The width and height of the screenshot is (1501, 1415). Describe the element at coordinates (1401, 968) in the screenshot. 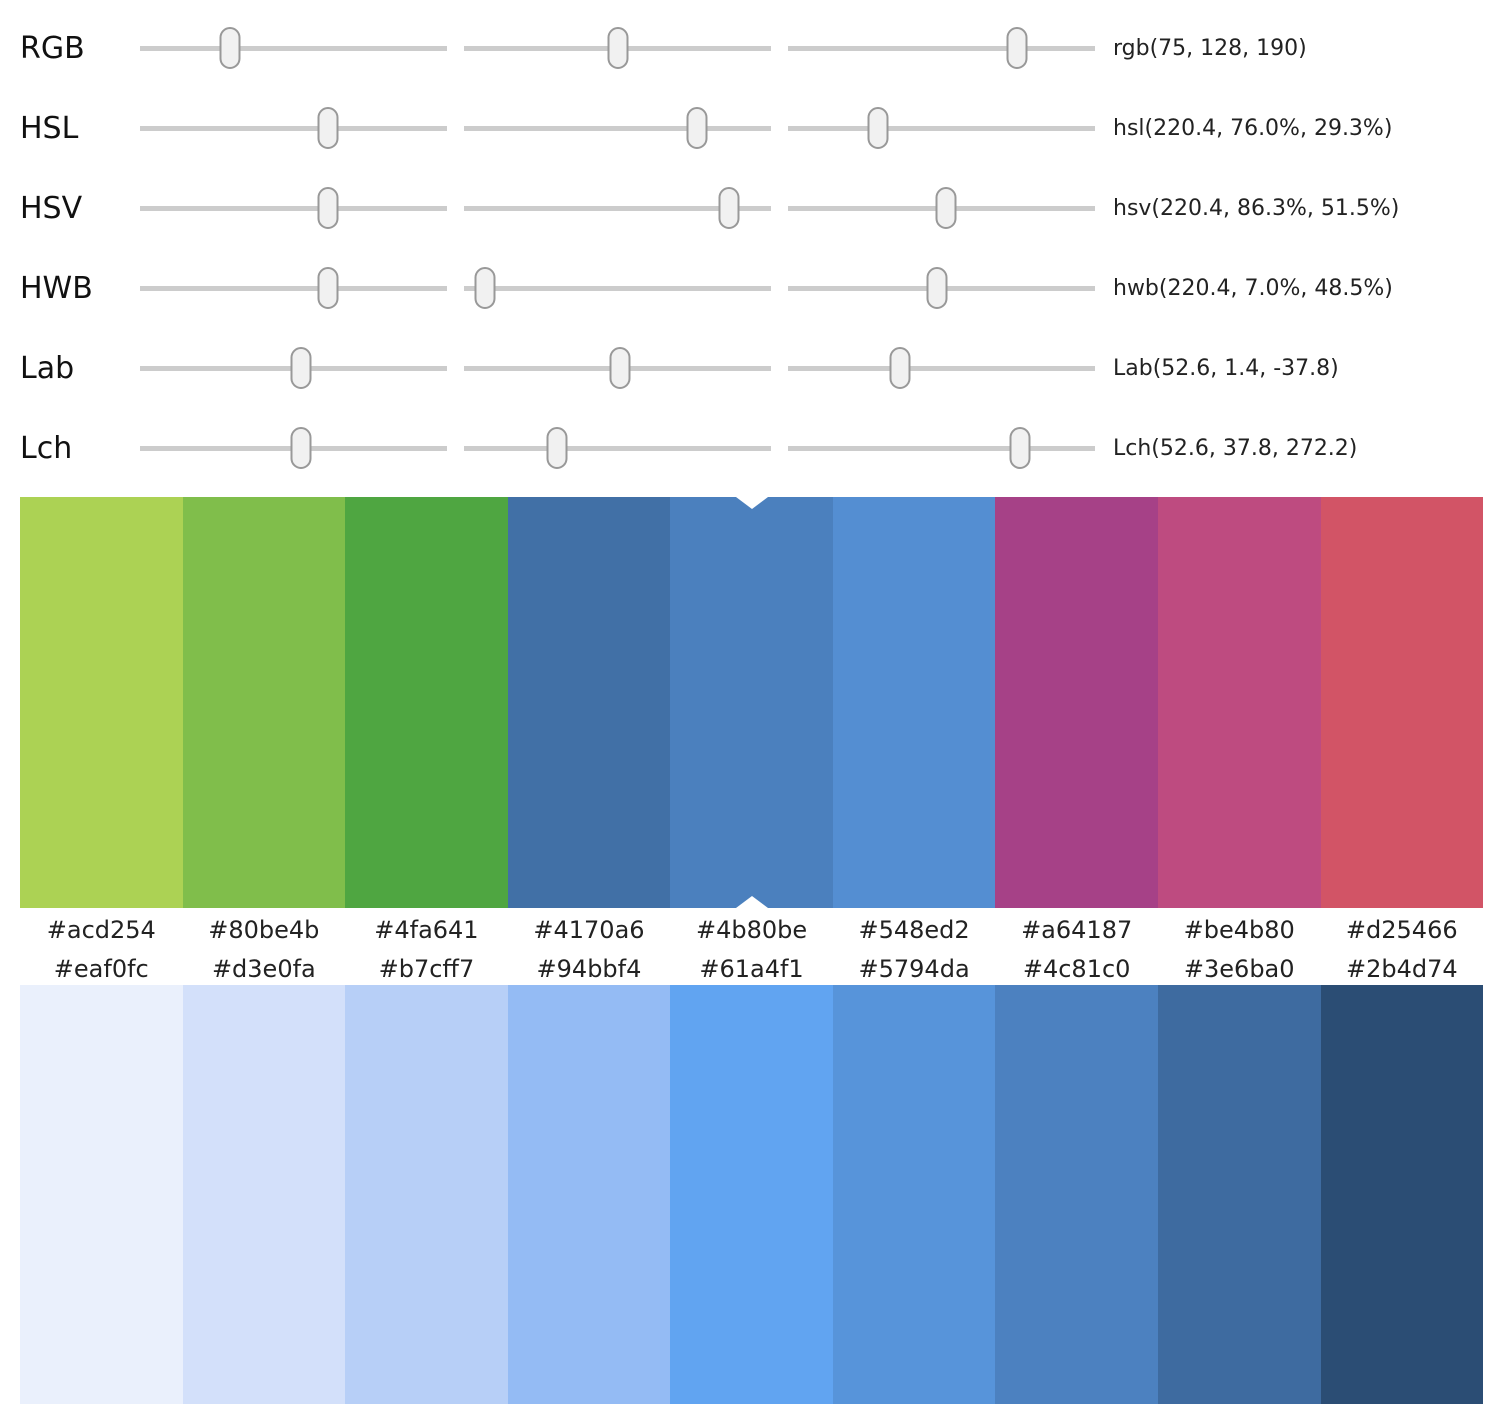

I see `hex-label: #2b4d74` at that location.